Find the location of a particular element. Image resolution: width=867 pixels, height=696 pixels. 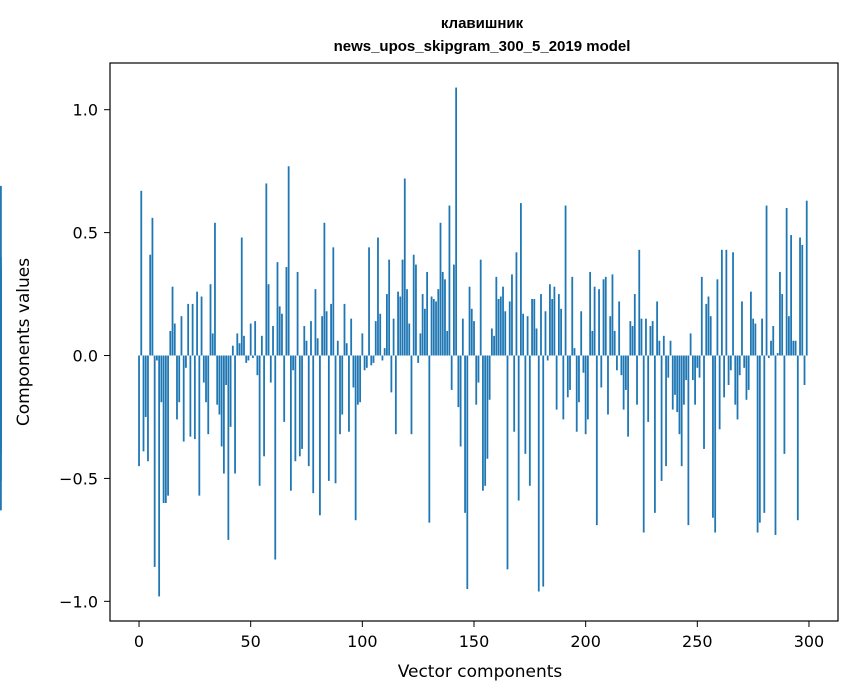

chart-subtitle: news_upos_skipgram_300_5_2019 model is located at coordinates (482, 46).